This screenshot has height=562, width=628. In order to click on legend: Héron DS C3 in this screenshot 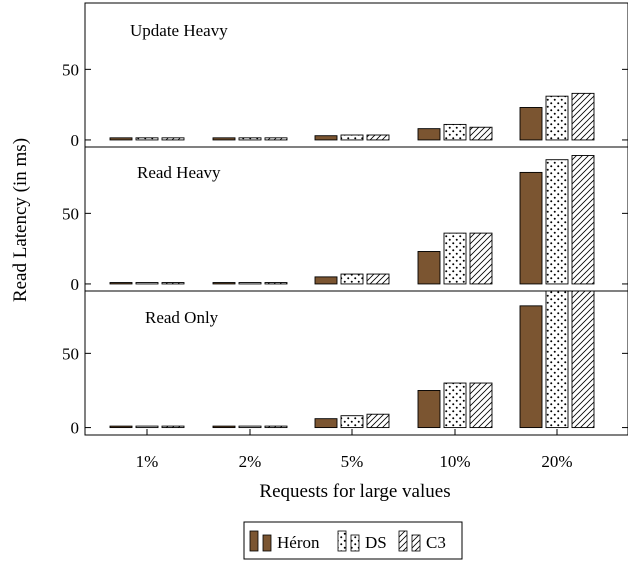, I will do `click(353, 540)`.